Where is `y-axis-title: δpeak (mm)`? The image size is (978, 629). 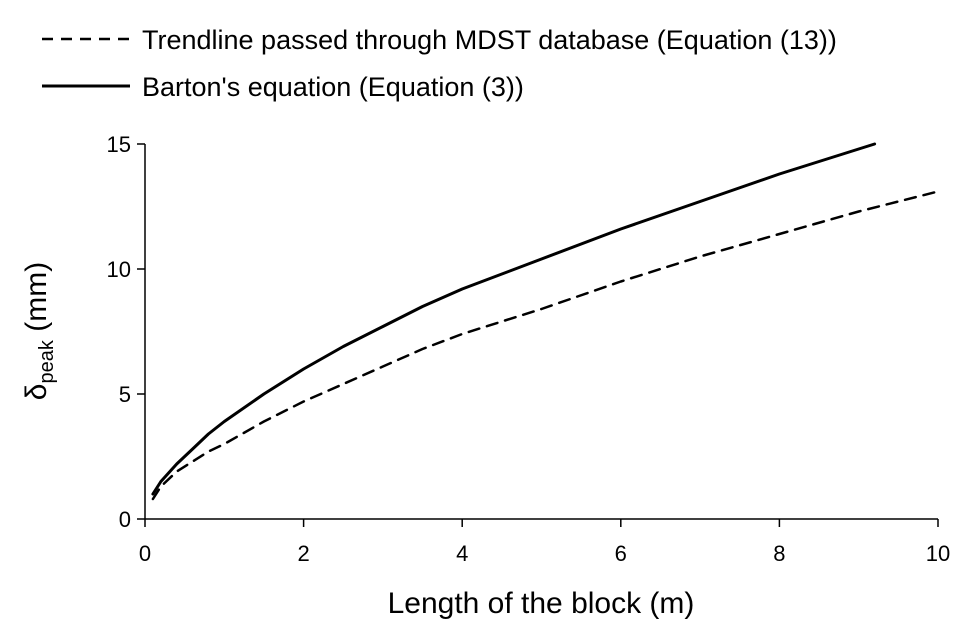 y-axis-title: δpeak (mm) is located at coordinates (39, 331).